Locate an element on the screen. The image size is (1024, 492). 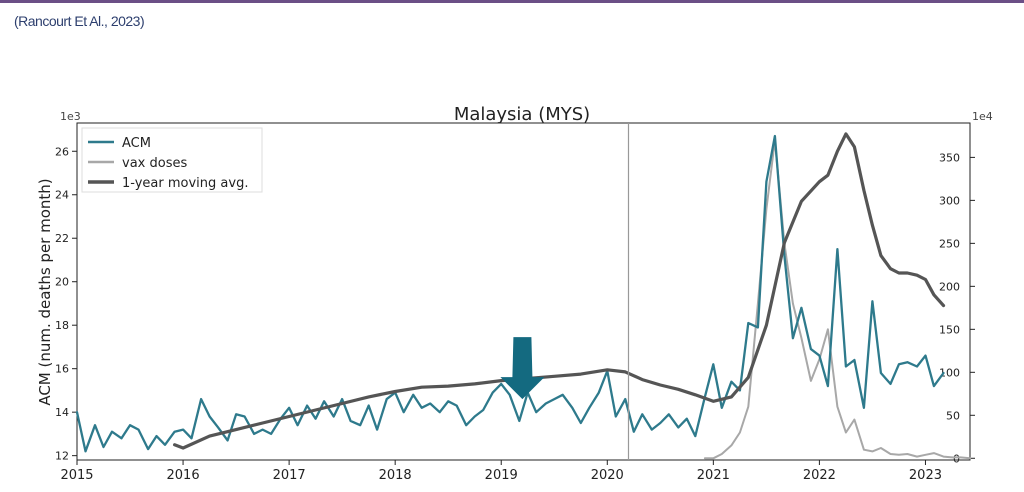
y-left-tick-label: 14 is located at coordinates (62, 412).